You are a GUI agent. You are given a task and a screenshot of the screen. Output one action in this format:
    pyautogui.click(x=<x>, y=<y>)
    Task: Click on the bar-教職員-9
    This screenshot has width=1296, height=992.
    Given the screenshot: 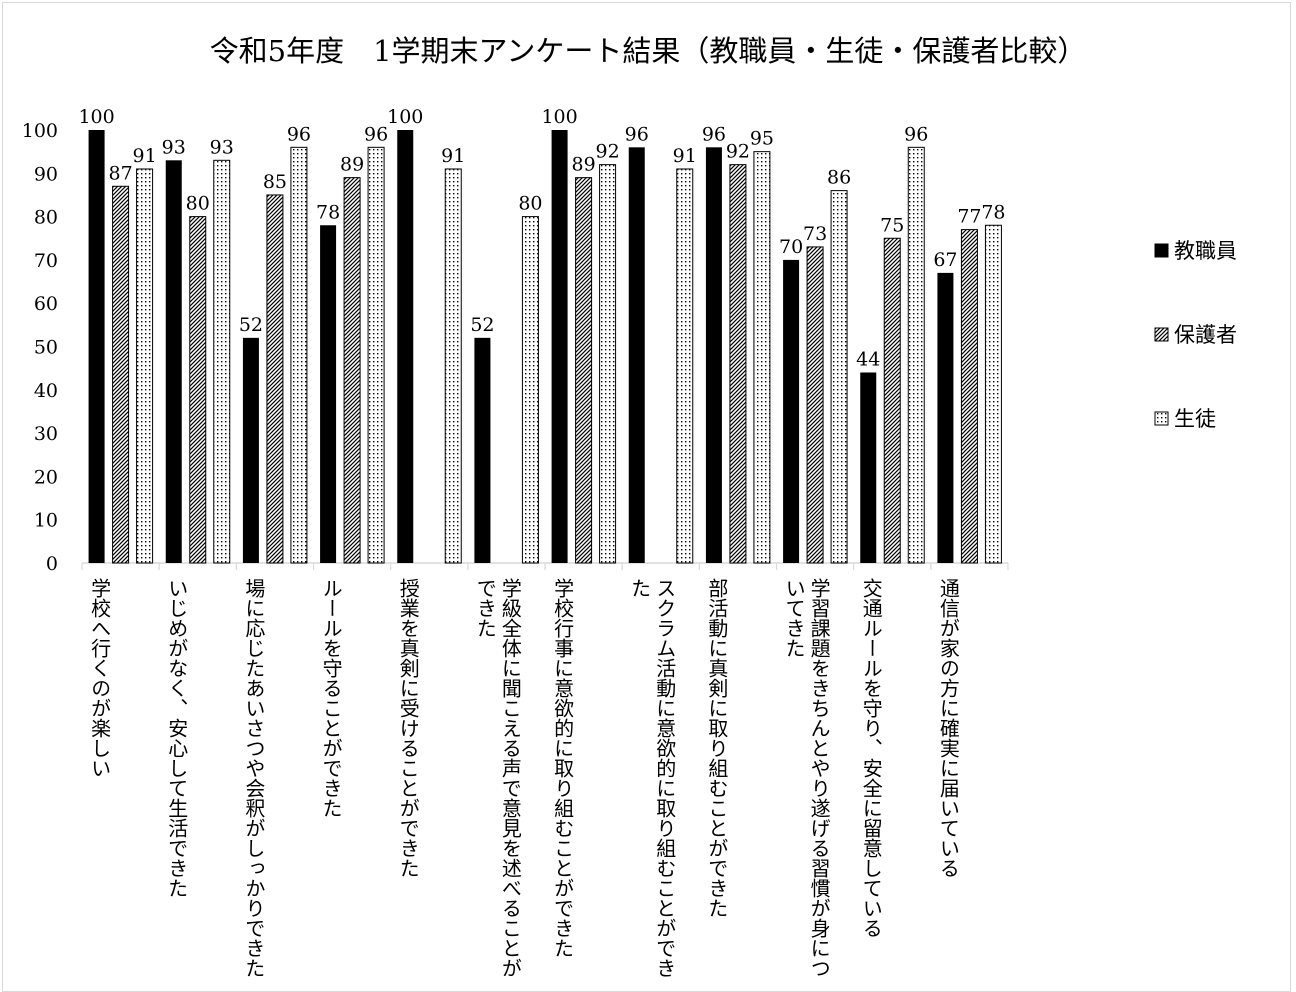 What is the action you would take?
    pyautogui.click(x=791, y=411)
    